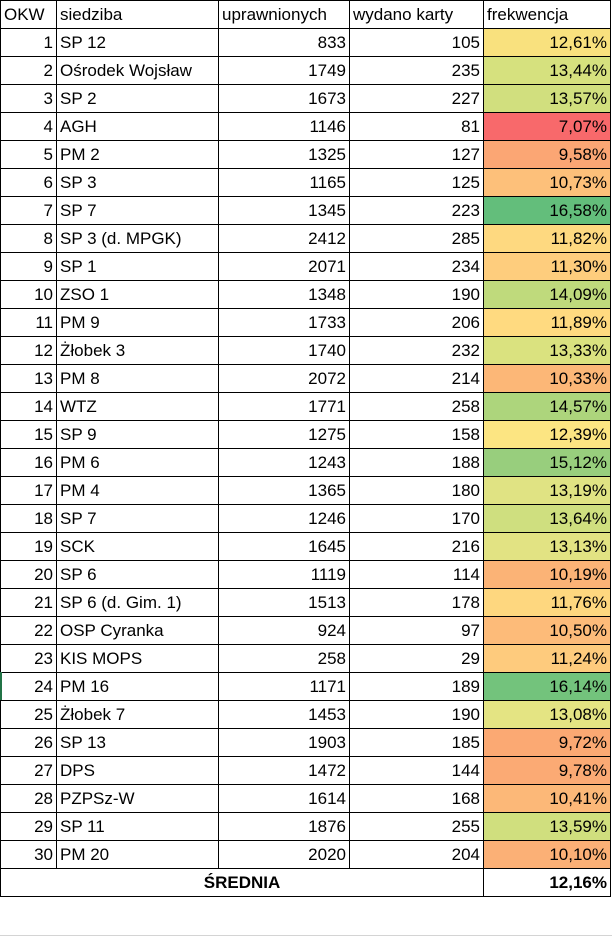 The height and width of the screenshot is (938, 612). Describe the element at coordinates (416, 490) in the screenshot. I see `cell-wydano-karty: 180` at that location.